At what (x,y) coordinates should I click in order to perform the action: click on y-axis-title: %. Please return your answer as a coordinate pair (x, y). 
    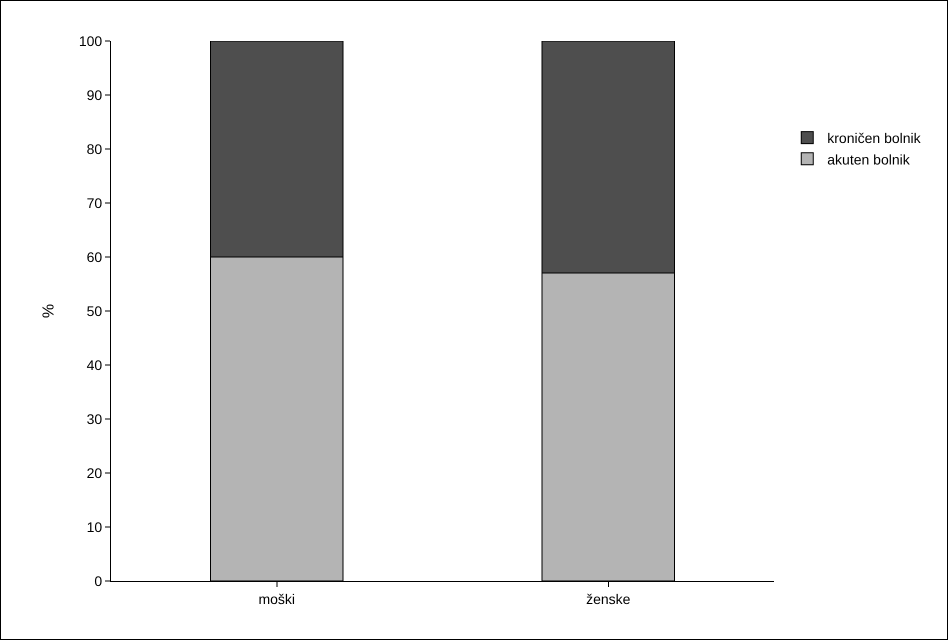
    Looking at the image, I should click on (49, 311).